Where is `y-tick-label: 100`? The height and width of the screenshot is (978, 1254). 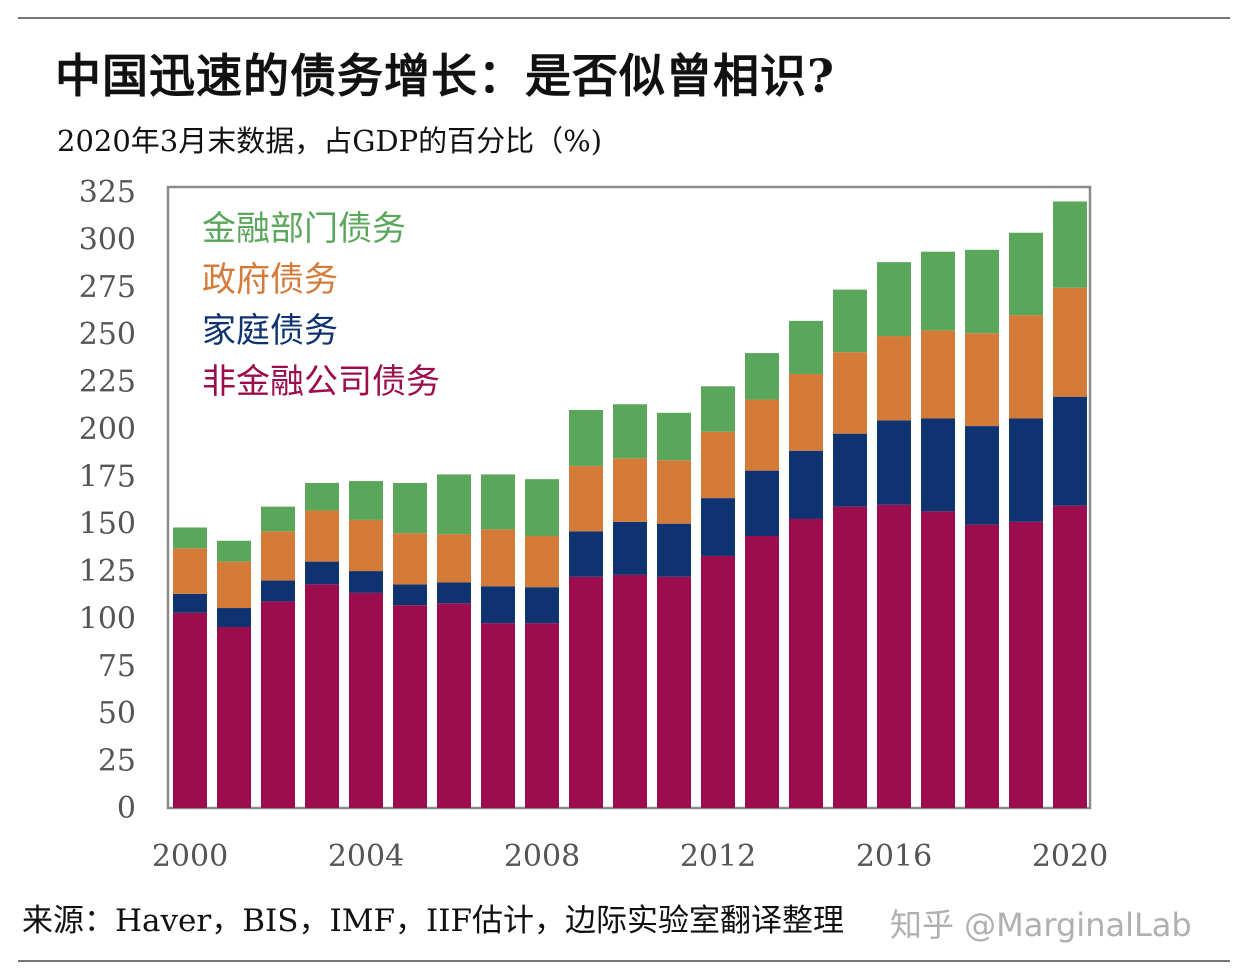 y-tick-label: 100 is located at coordinates (107, 618).